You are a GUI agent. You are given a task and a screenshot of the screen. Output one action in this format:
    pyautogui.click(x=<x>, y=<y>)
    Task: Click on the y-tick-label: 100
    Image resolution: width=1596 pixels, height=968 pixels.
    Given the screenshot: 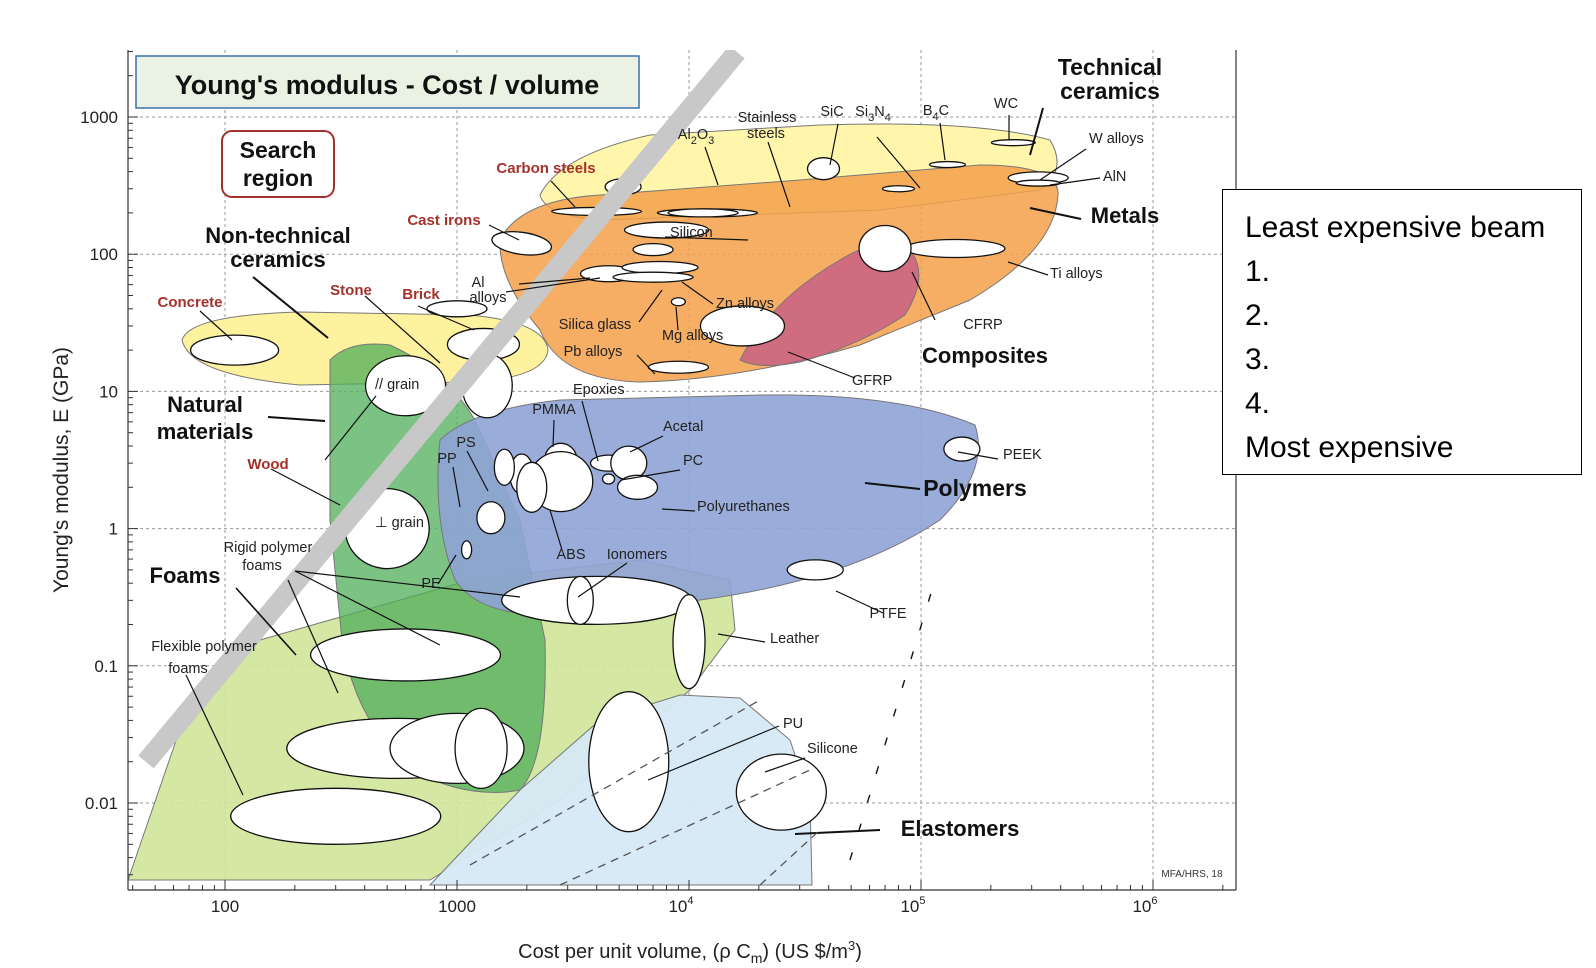 What is the action you would take?
    pyautogui.click(x=104, y=254)
    